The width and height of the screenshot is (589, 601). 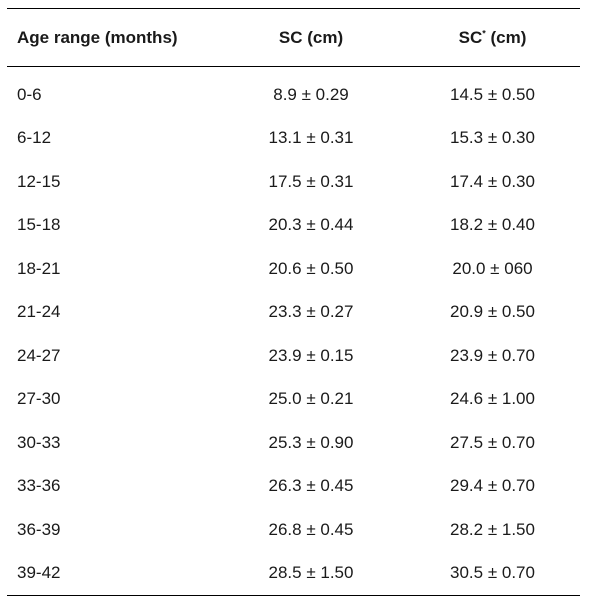 I want to click on header-row: Age range (months) SC (cm) SC* (cm), so click(x=293, y=37).